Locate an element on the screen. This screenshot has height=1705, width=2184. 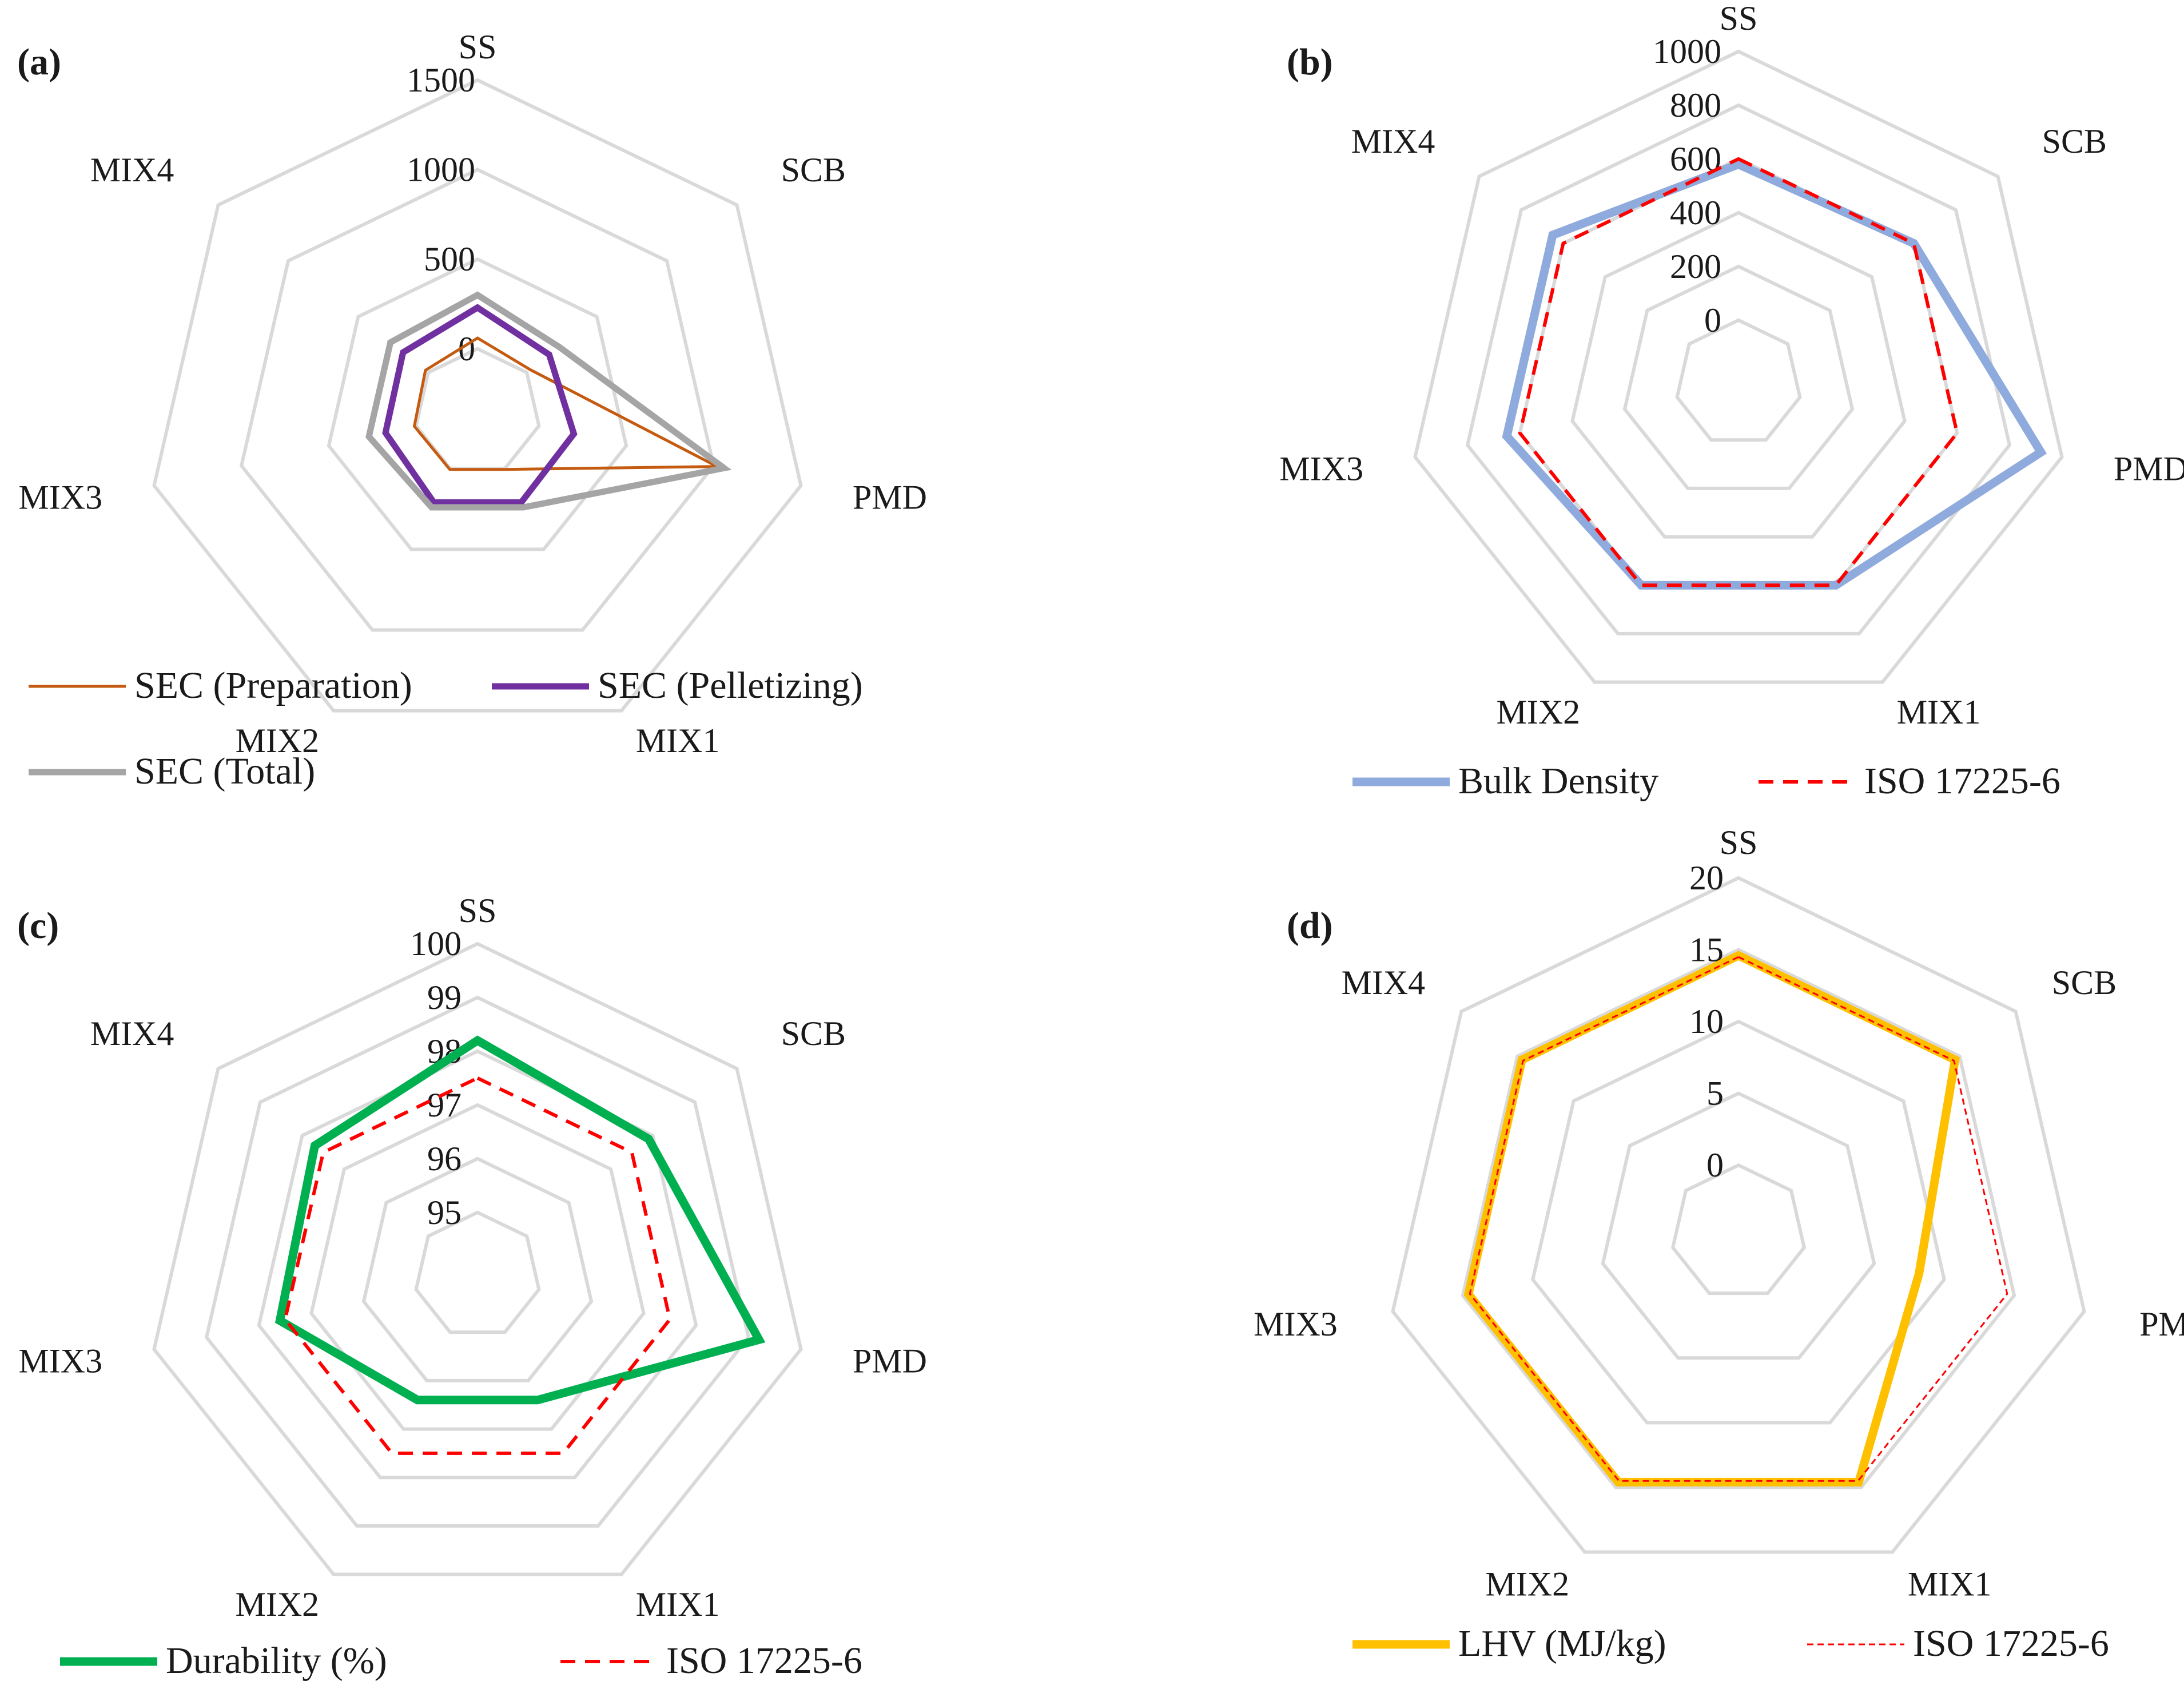
tick-label: 20 is located at coordinates (1706, 878).